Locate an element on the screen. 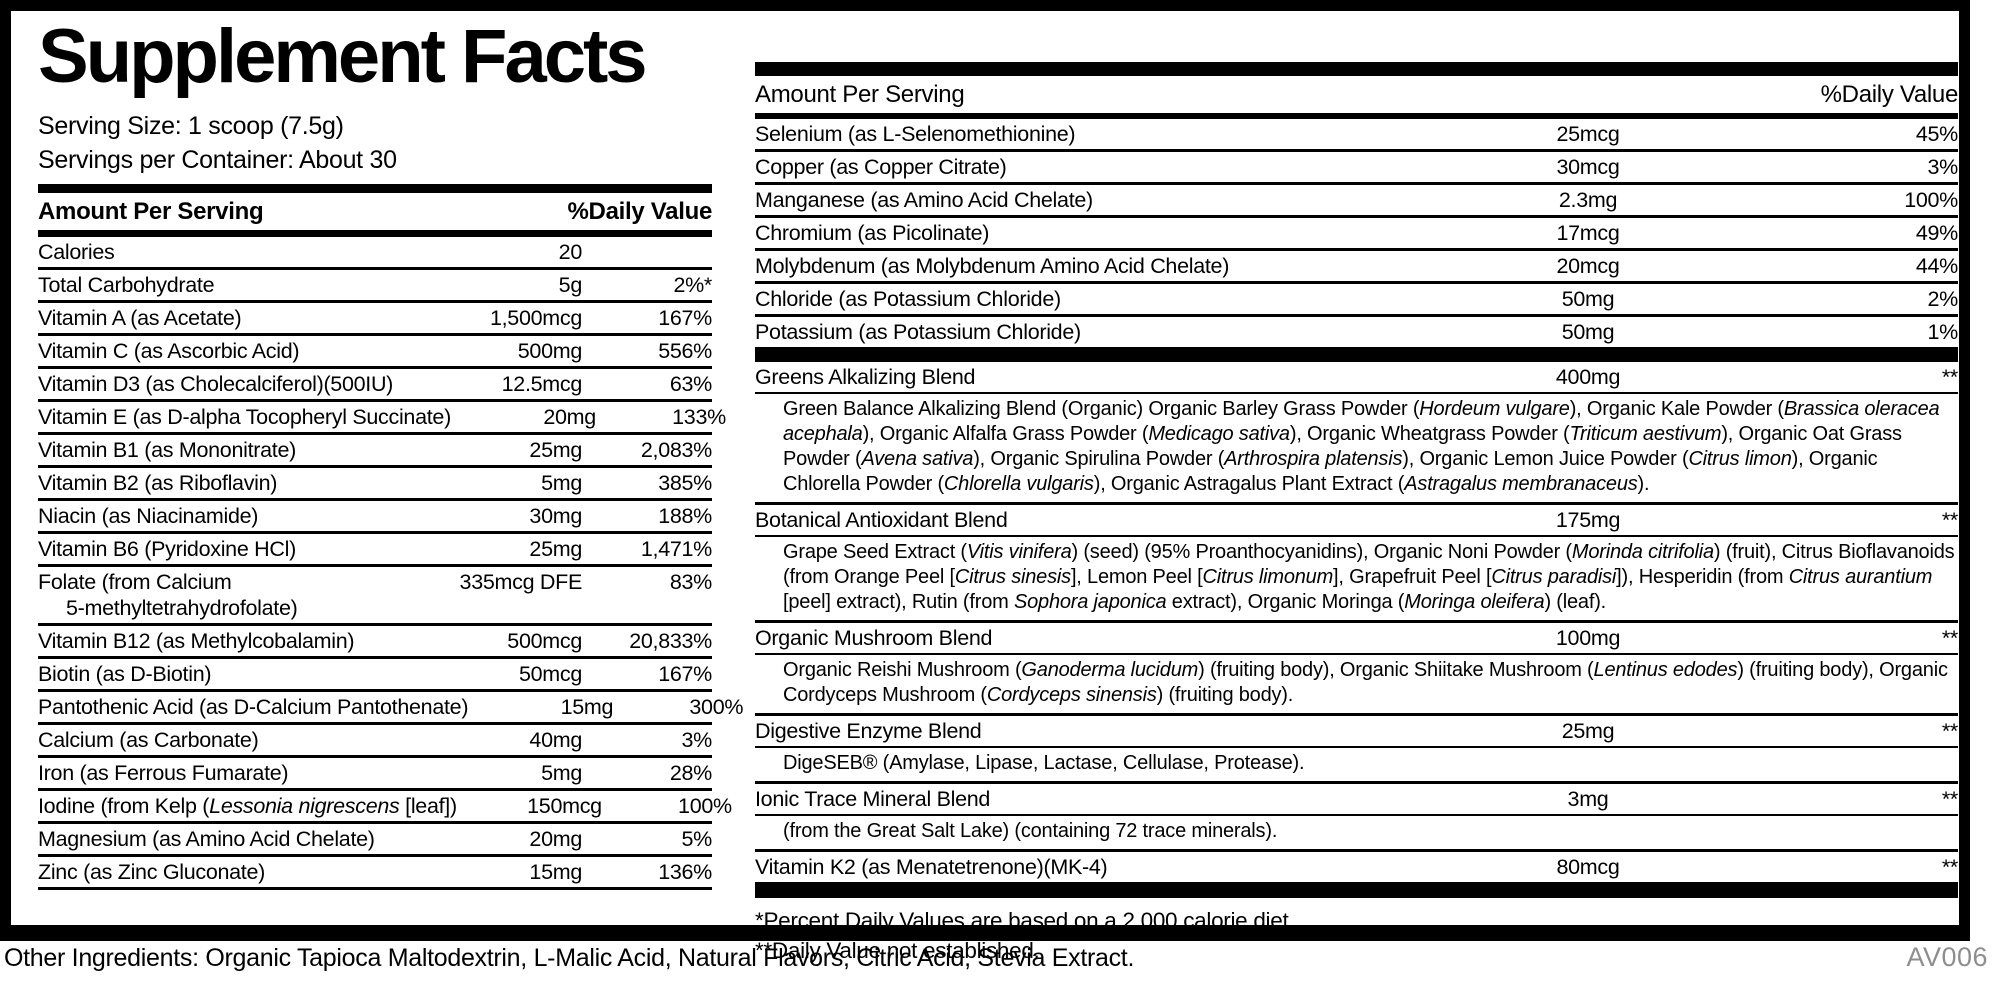 This screenshot has height=982, width=2000. ingredient-daily-value: 1,471% is located at coordinates (676, 549).